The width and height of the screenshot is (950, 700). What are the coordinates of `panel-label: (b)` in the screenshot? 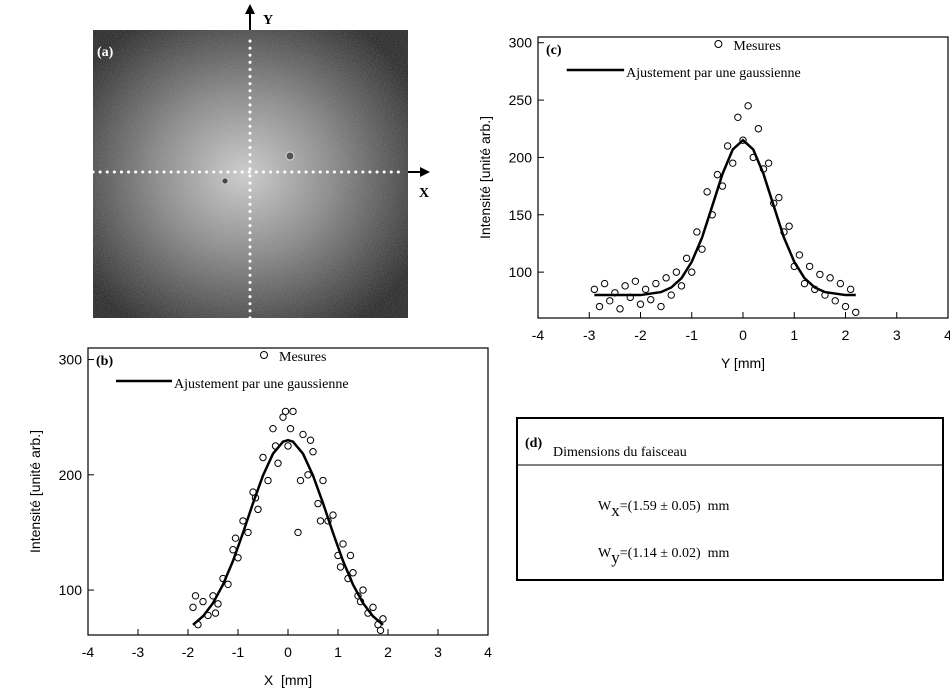 It's located at (104, 361).